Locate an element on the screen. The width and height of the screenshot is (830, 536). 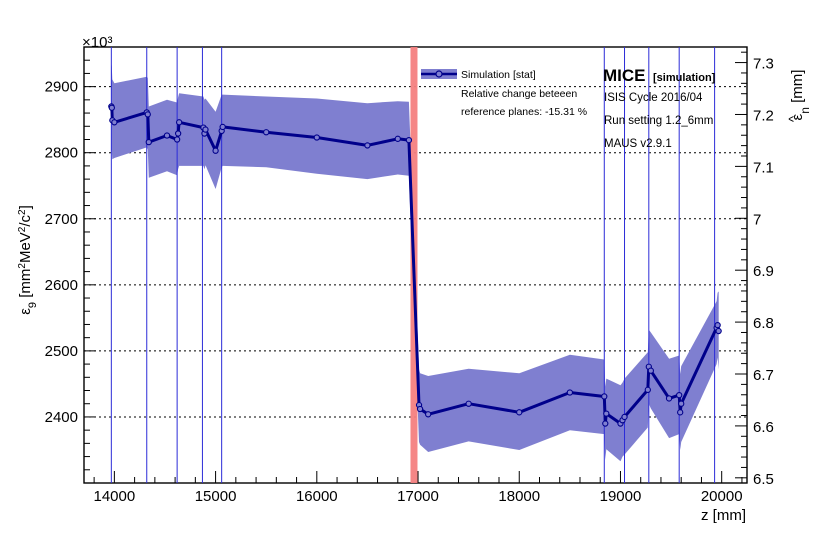
y-tick-label: 2500 is located at coordinates (61, 351).